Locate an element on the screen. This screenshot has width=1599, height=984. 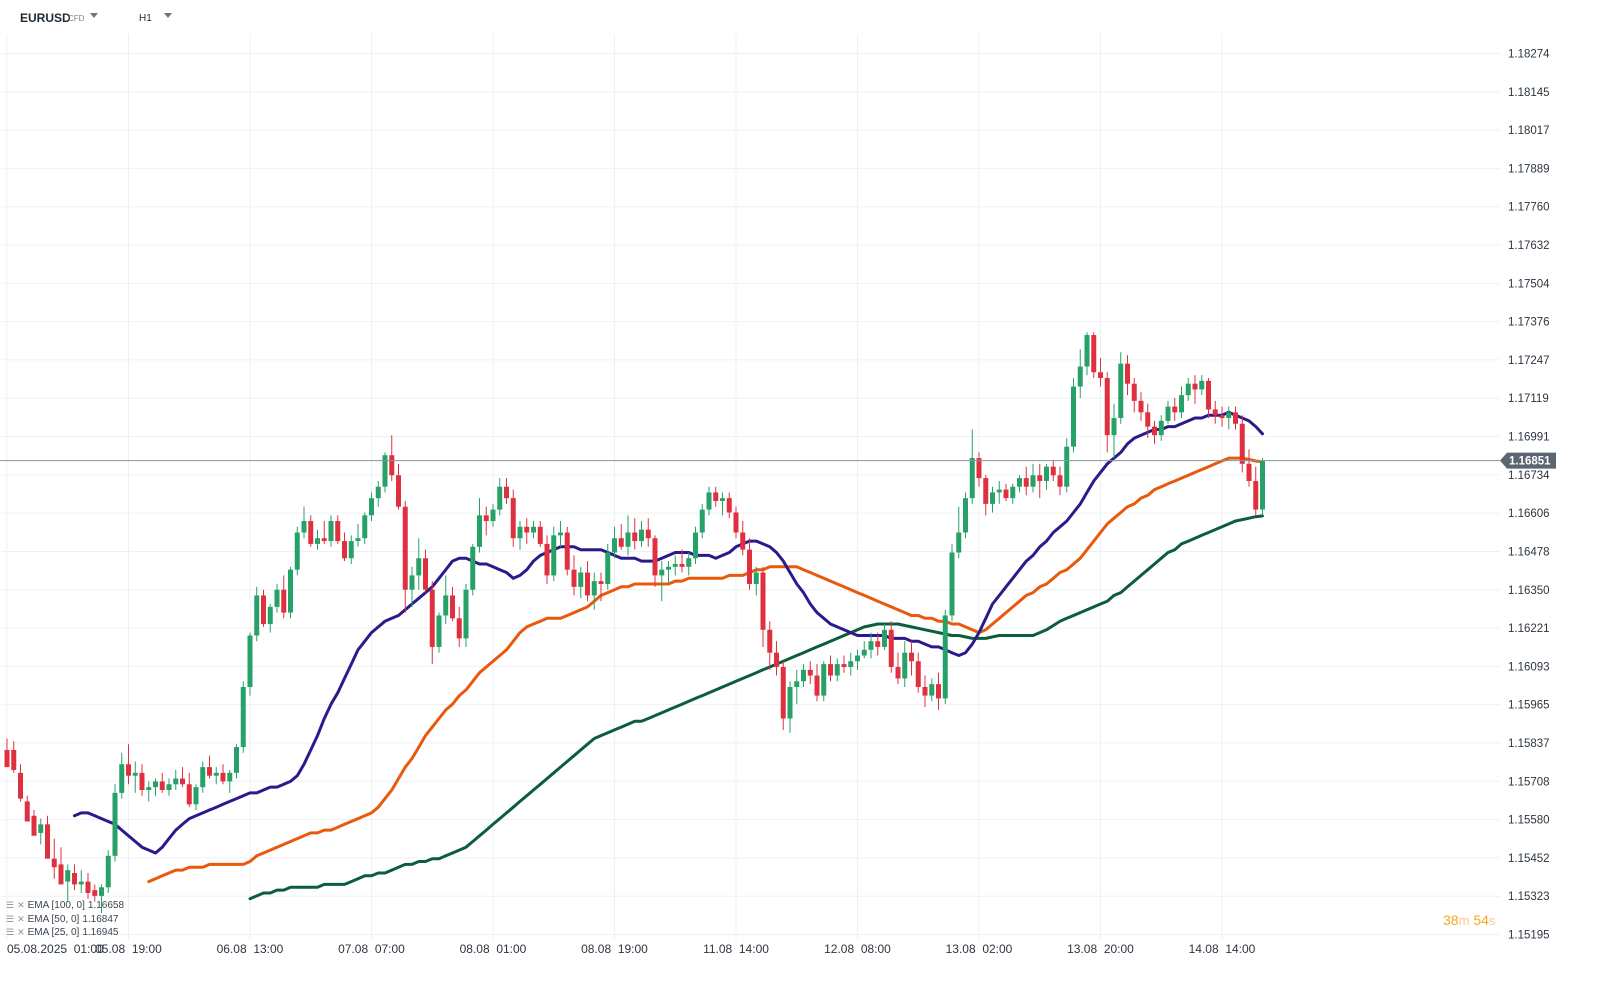
symbol-selector: EURUSD is located at coordinates (45, 18).